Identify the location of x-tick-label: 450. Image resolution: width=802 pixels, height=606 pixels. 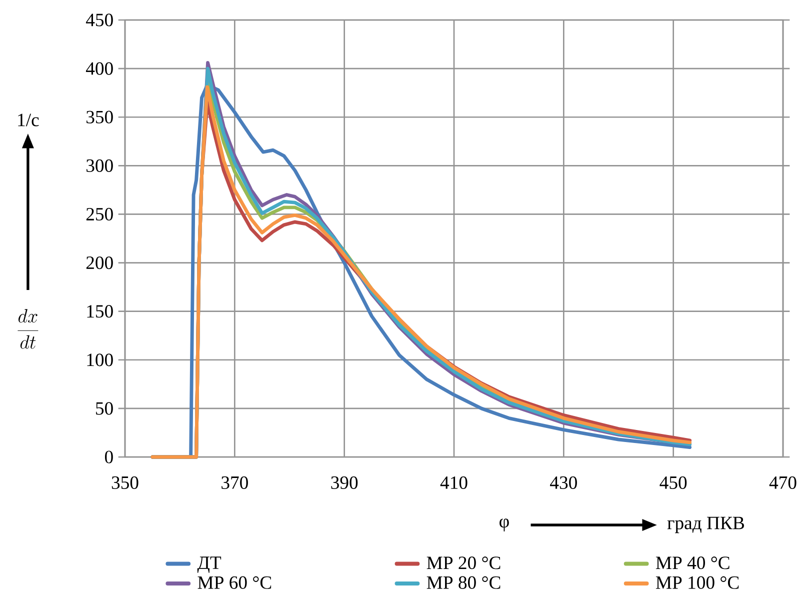
(673, 482).